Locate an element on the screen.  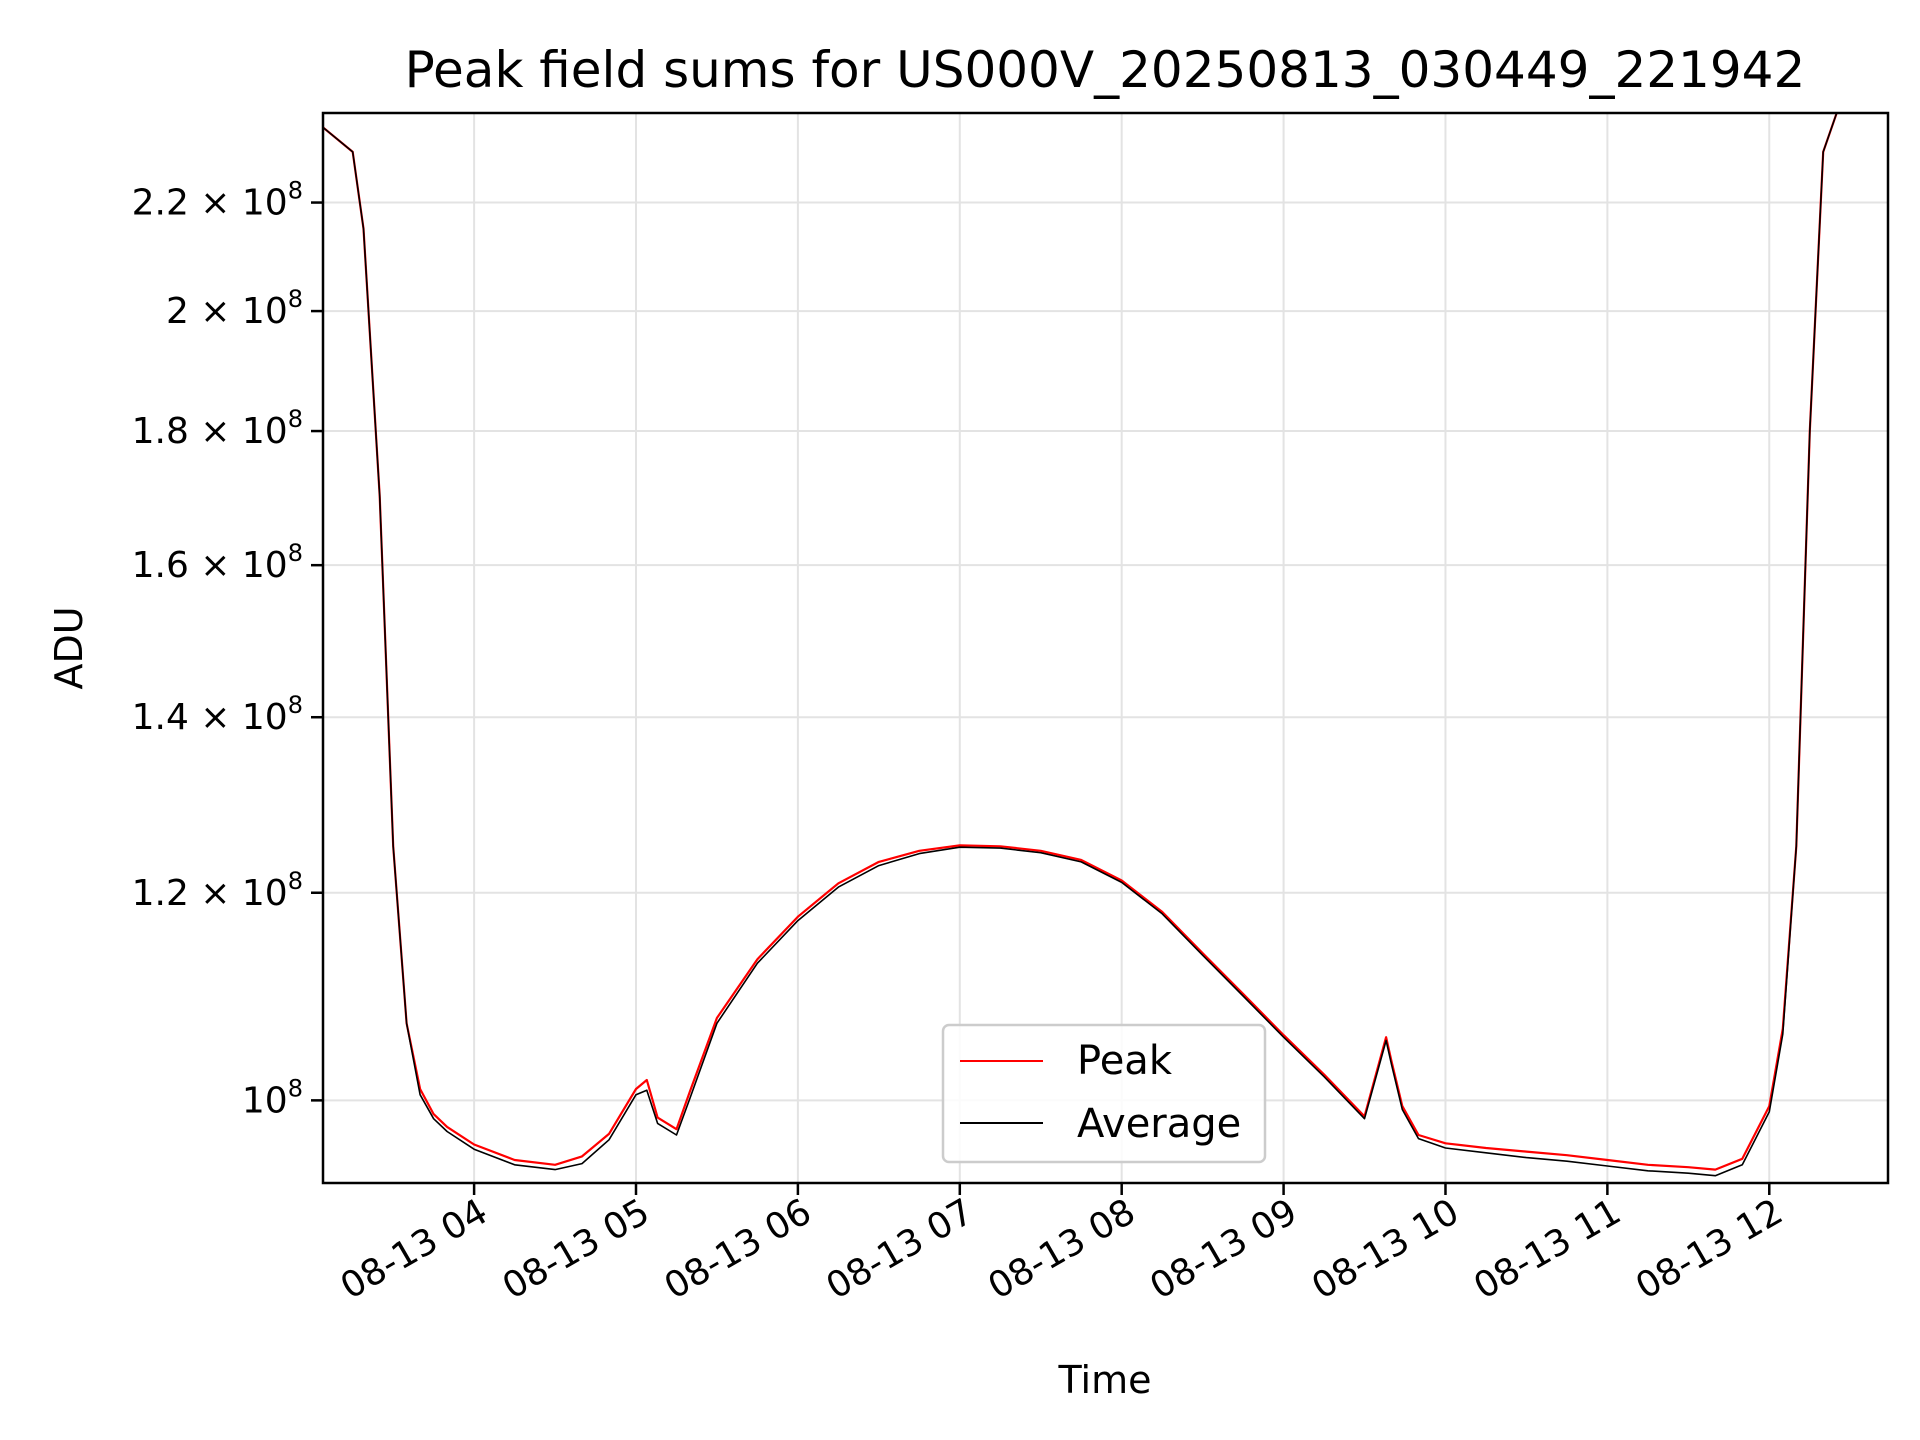
x-tick-label: 08-13 09 is located at coordinates (1223, 1249).